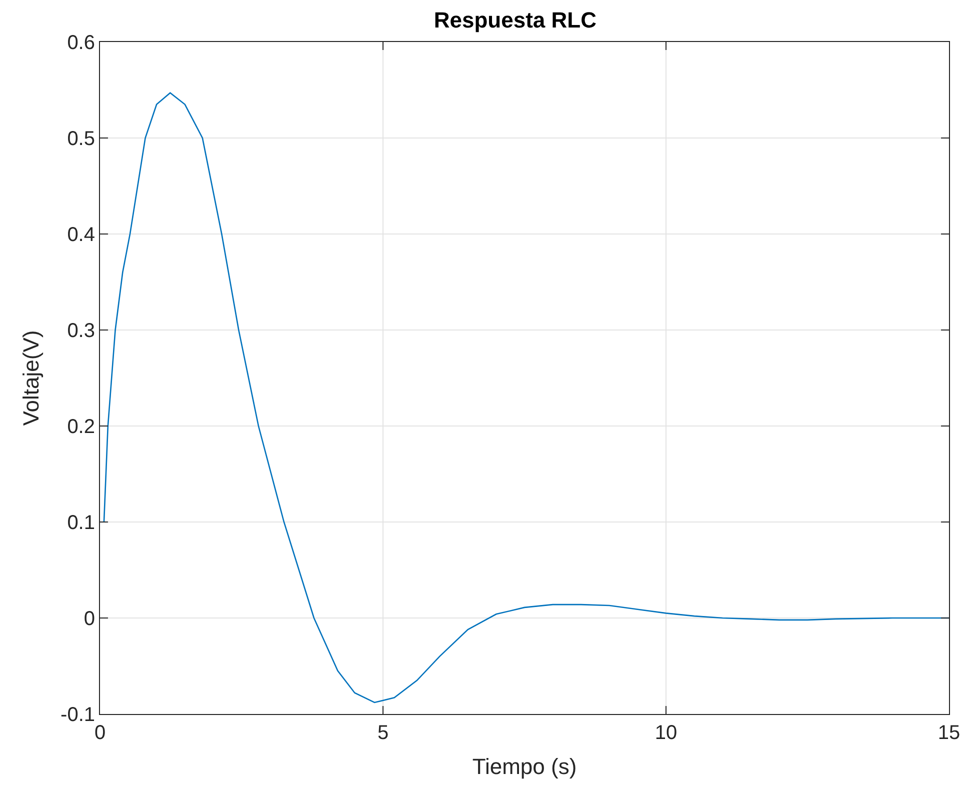 The width and height of the screenshot is (972, 794). Describe the element at coordinates (81, 331) in the screenshot. I see `y-tick-label: 0.3` at that location.